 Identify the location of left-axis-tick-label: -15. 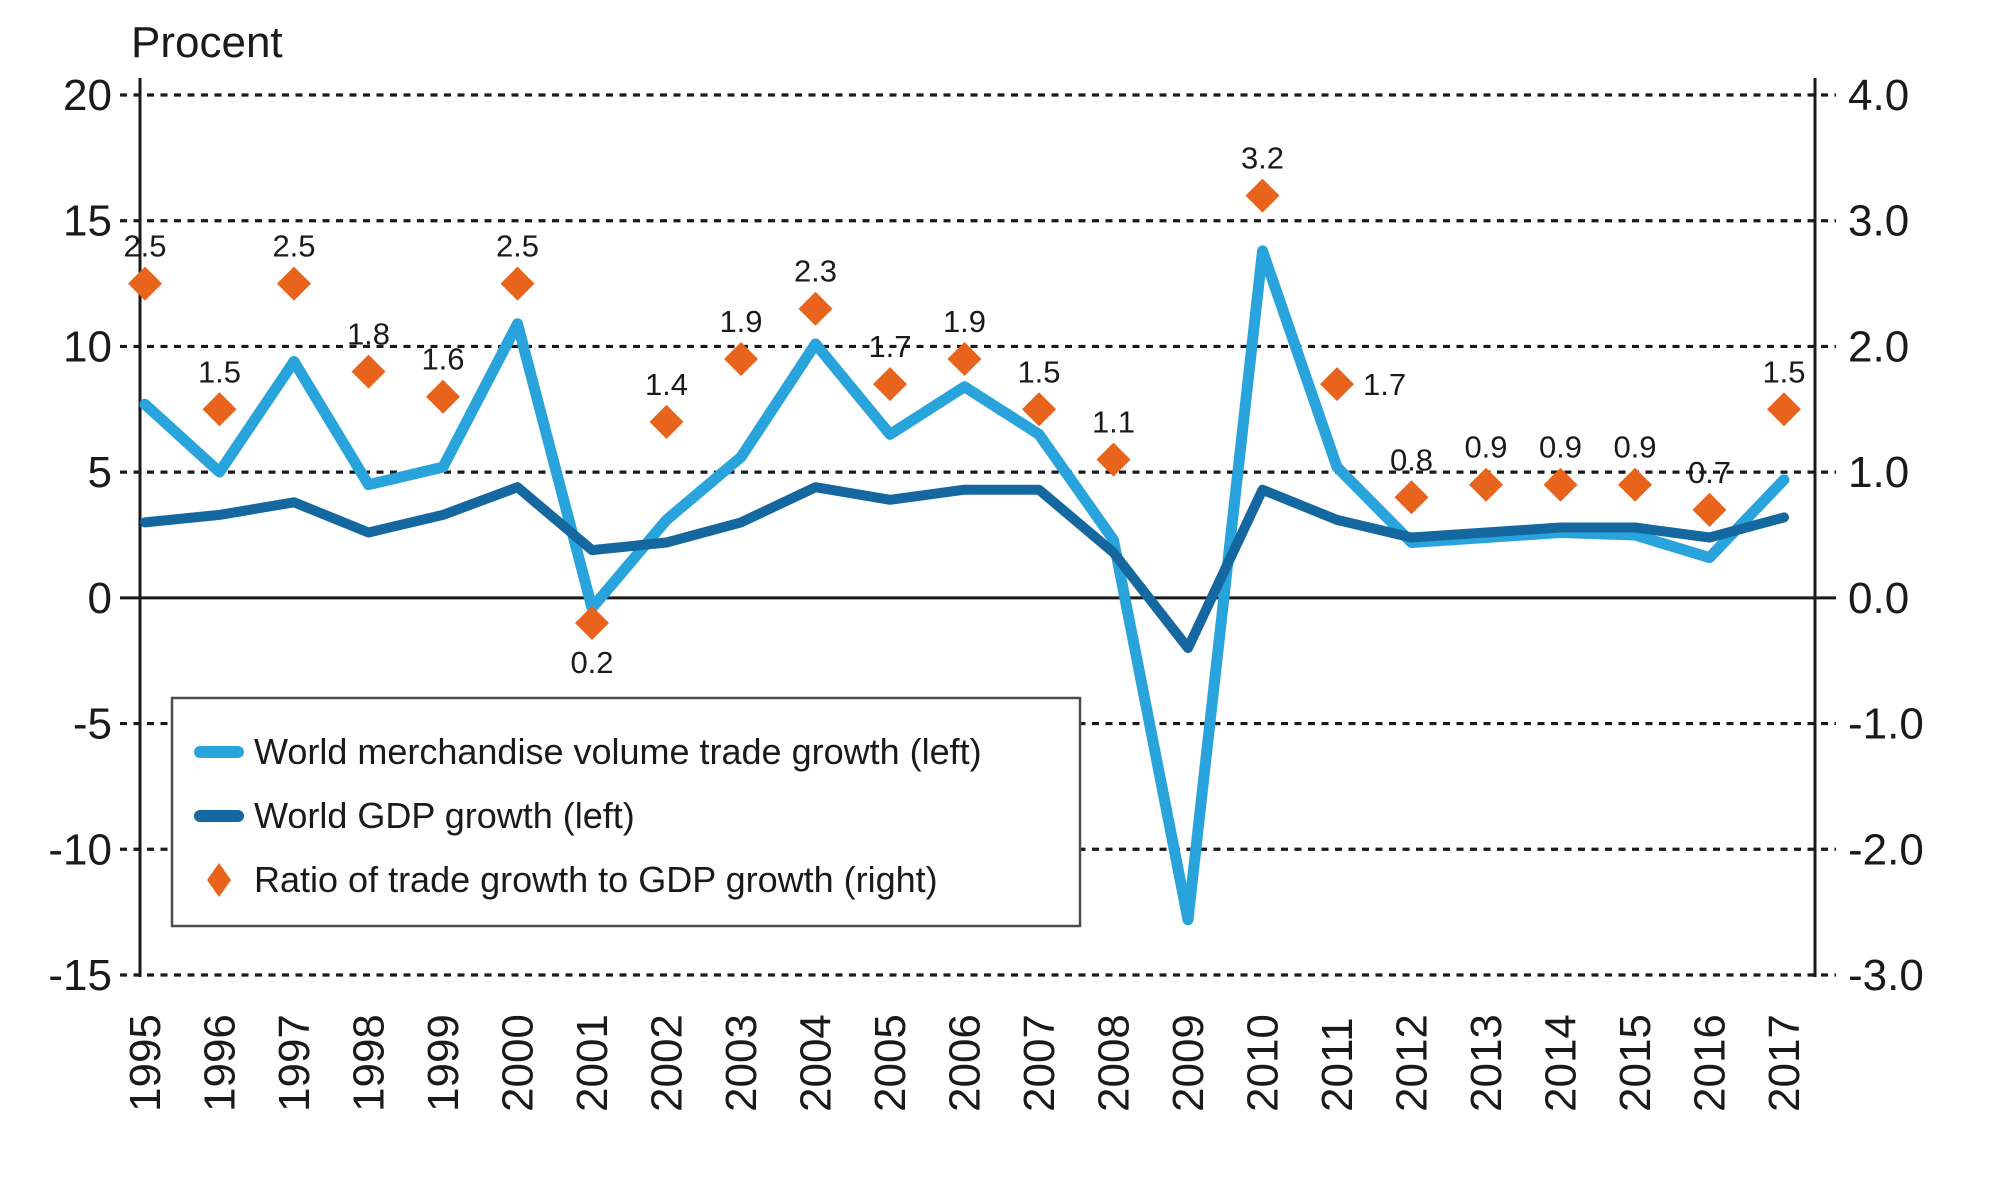
(80, 975).